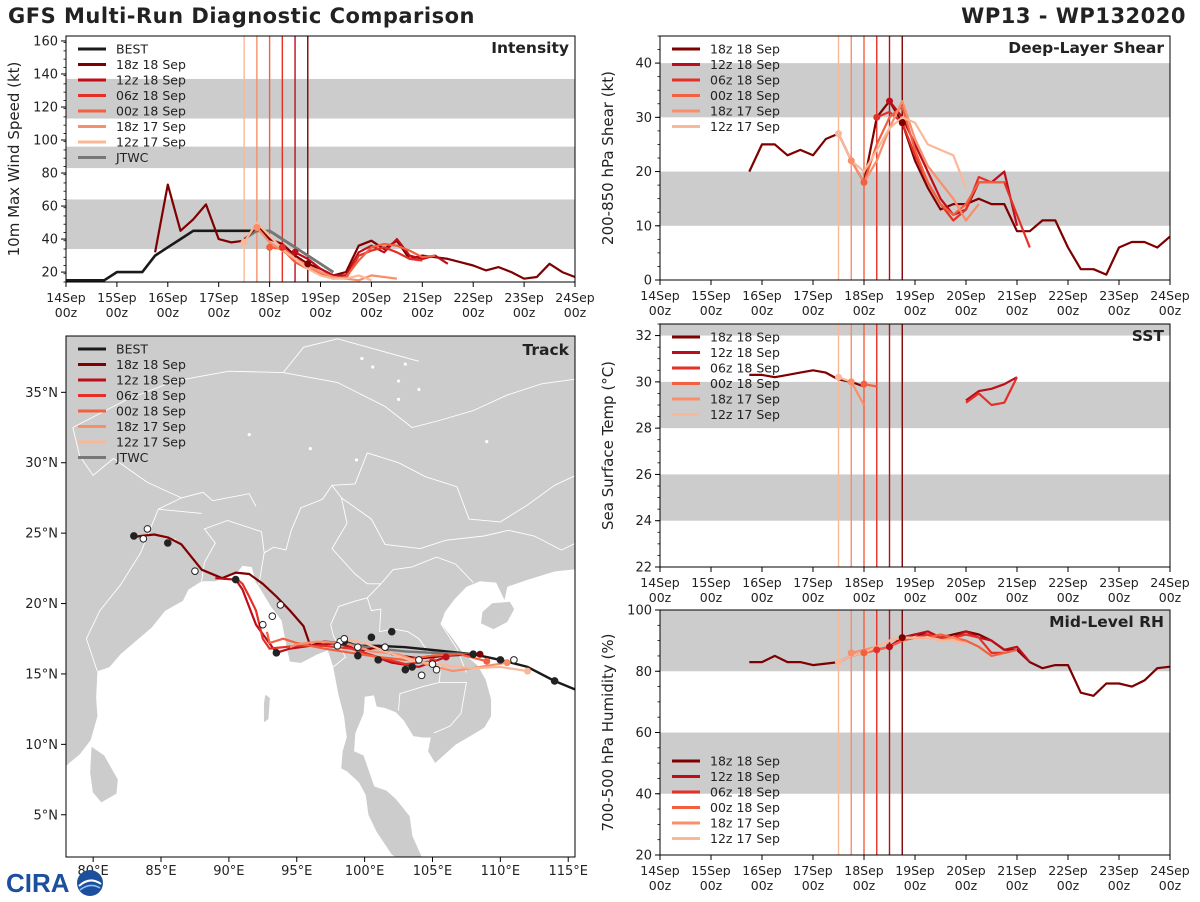  I want to click on rh-legend-label-00z-18-sep: 00z 18 Sep, so click(745, 807).